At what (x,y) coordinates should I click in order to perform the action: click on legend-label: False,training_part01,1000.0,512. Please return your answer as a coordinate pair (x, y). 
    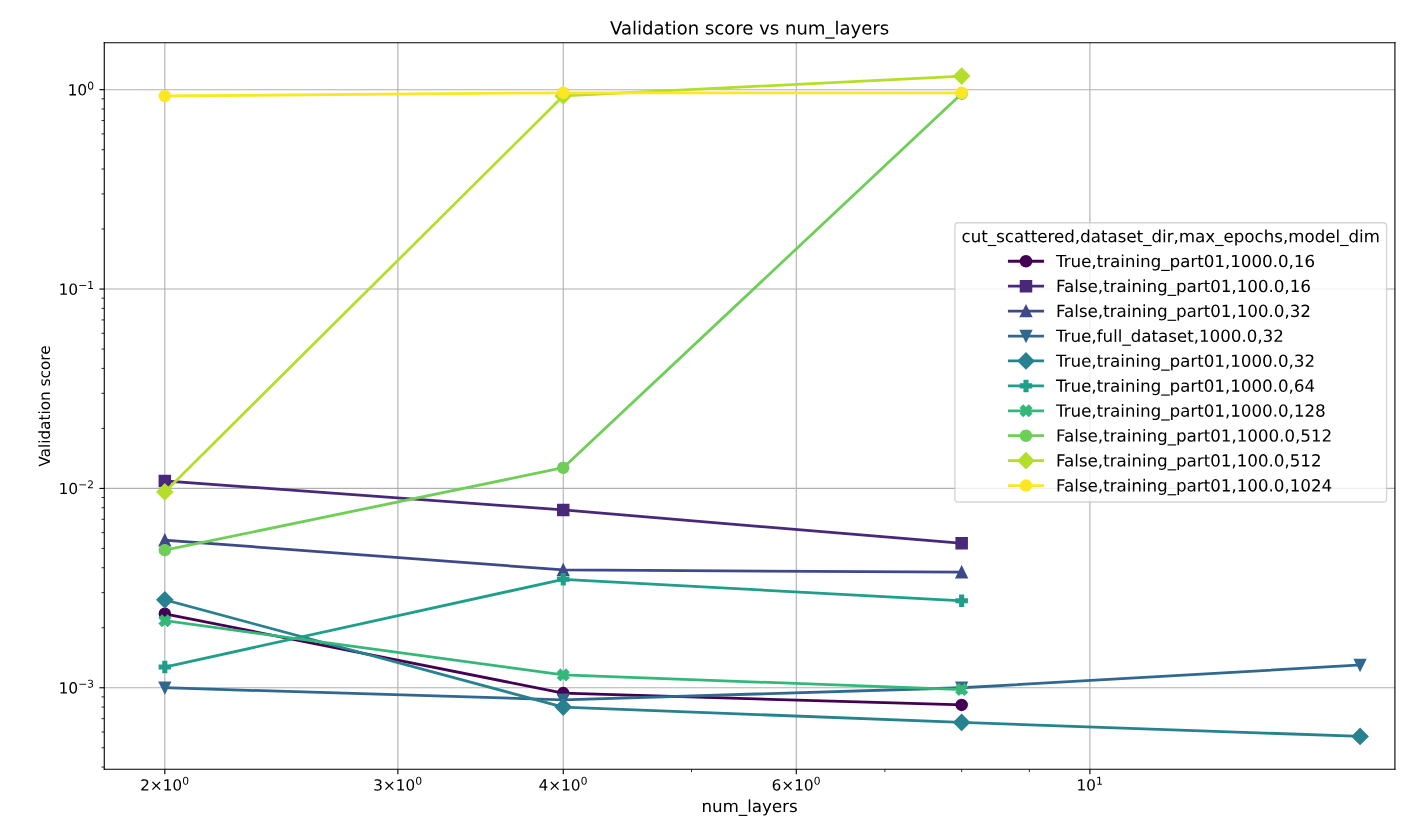
    Looking at the image, I should click on (1194, 437).